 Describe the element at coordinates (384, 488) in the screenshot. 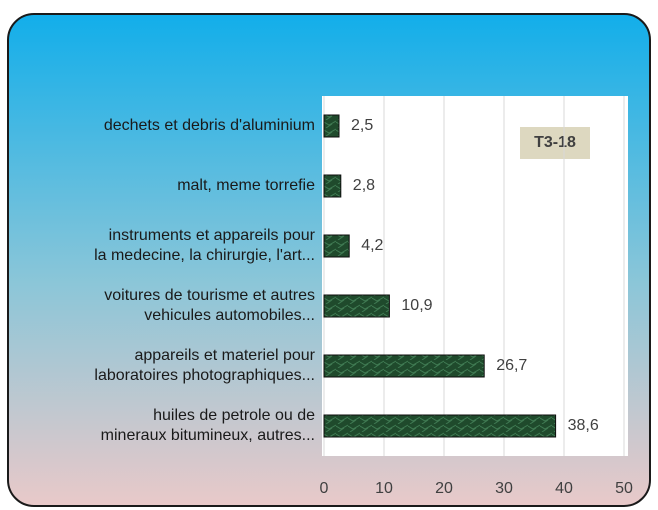

I see `x-tick-label: 10` at that location.